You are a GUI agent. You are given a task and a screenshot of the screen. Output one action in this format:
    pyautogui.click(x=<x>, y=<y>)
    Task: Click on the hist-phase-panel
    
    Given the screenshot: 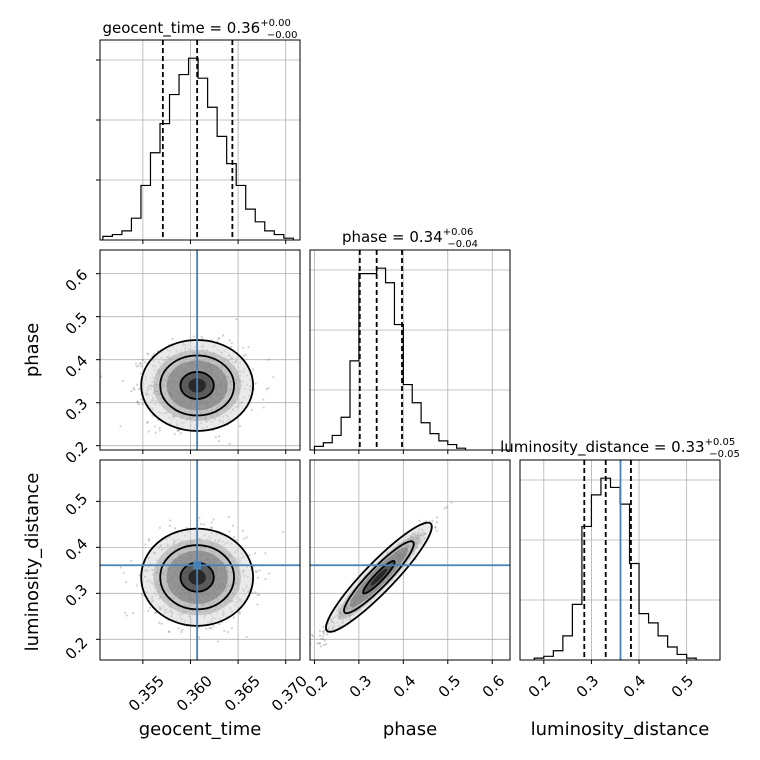 What is the action you would take?
    pyautogui.click(x=410, y=351)
    